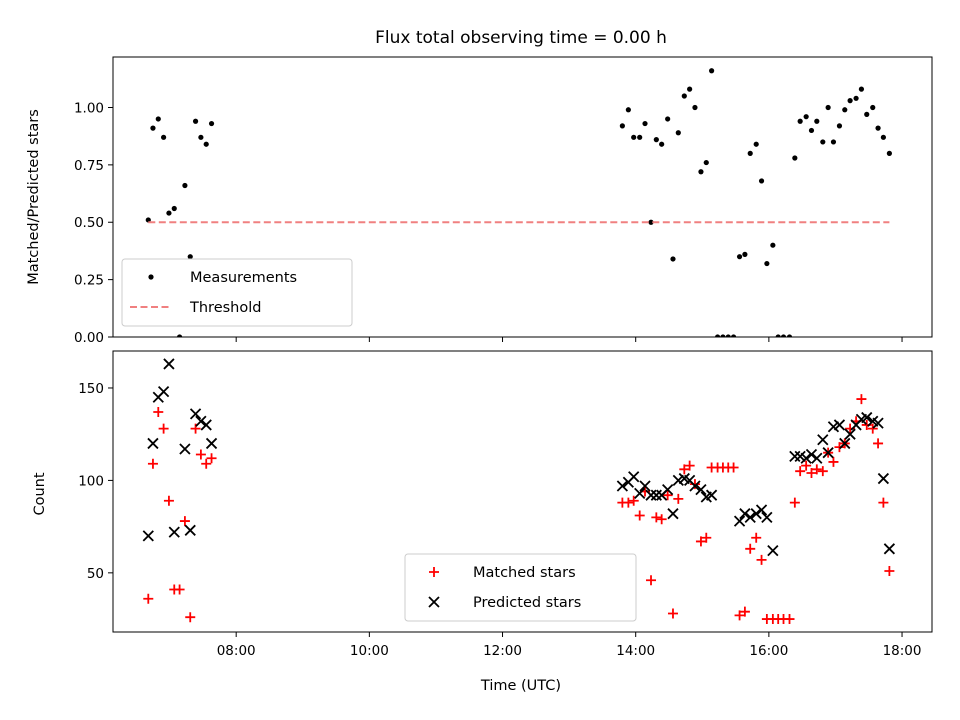 The height and width of the screenshot is (720, 960). What do you see at coordinates (524, 573) in the screenshot?
I see `legend-label: Matched stars` at bounding box center [524, 573].